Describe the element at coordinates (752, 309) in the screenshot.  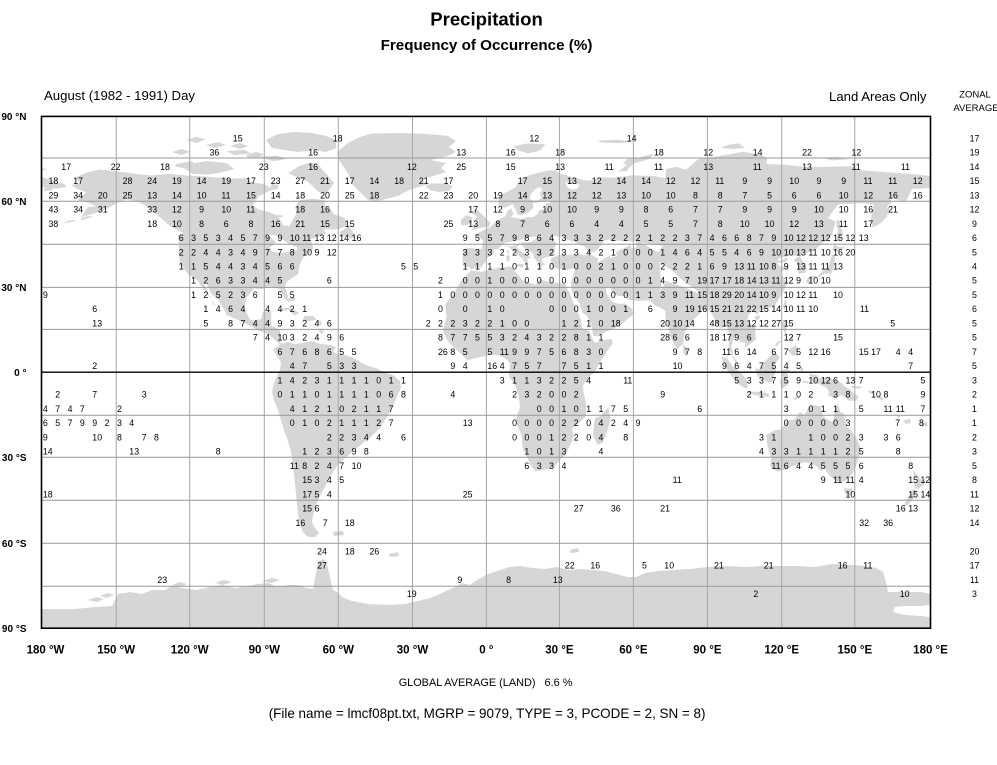
I see `svg-text: 22` at that location.